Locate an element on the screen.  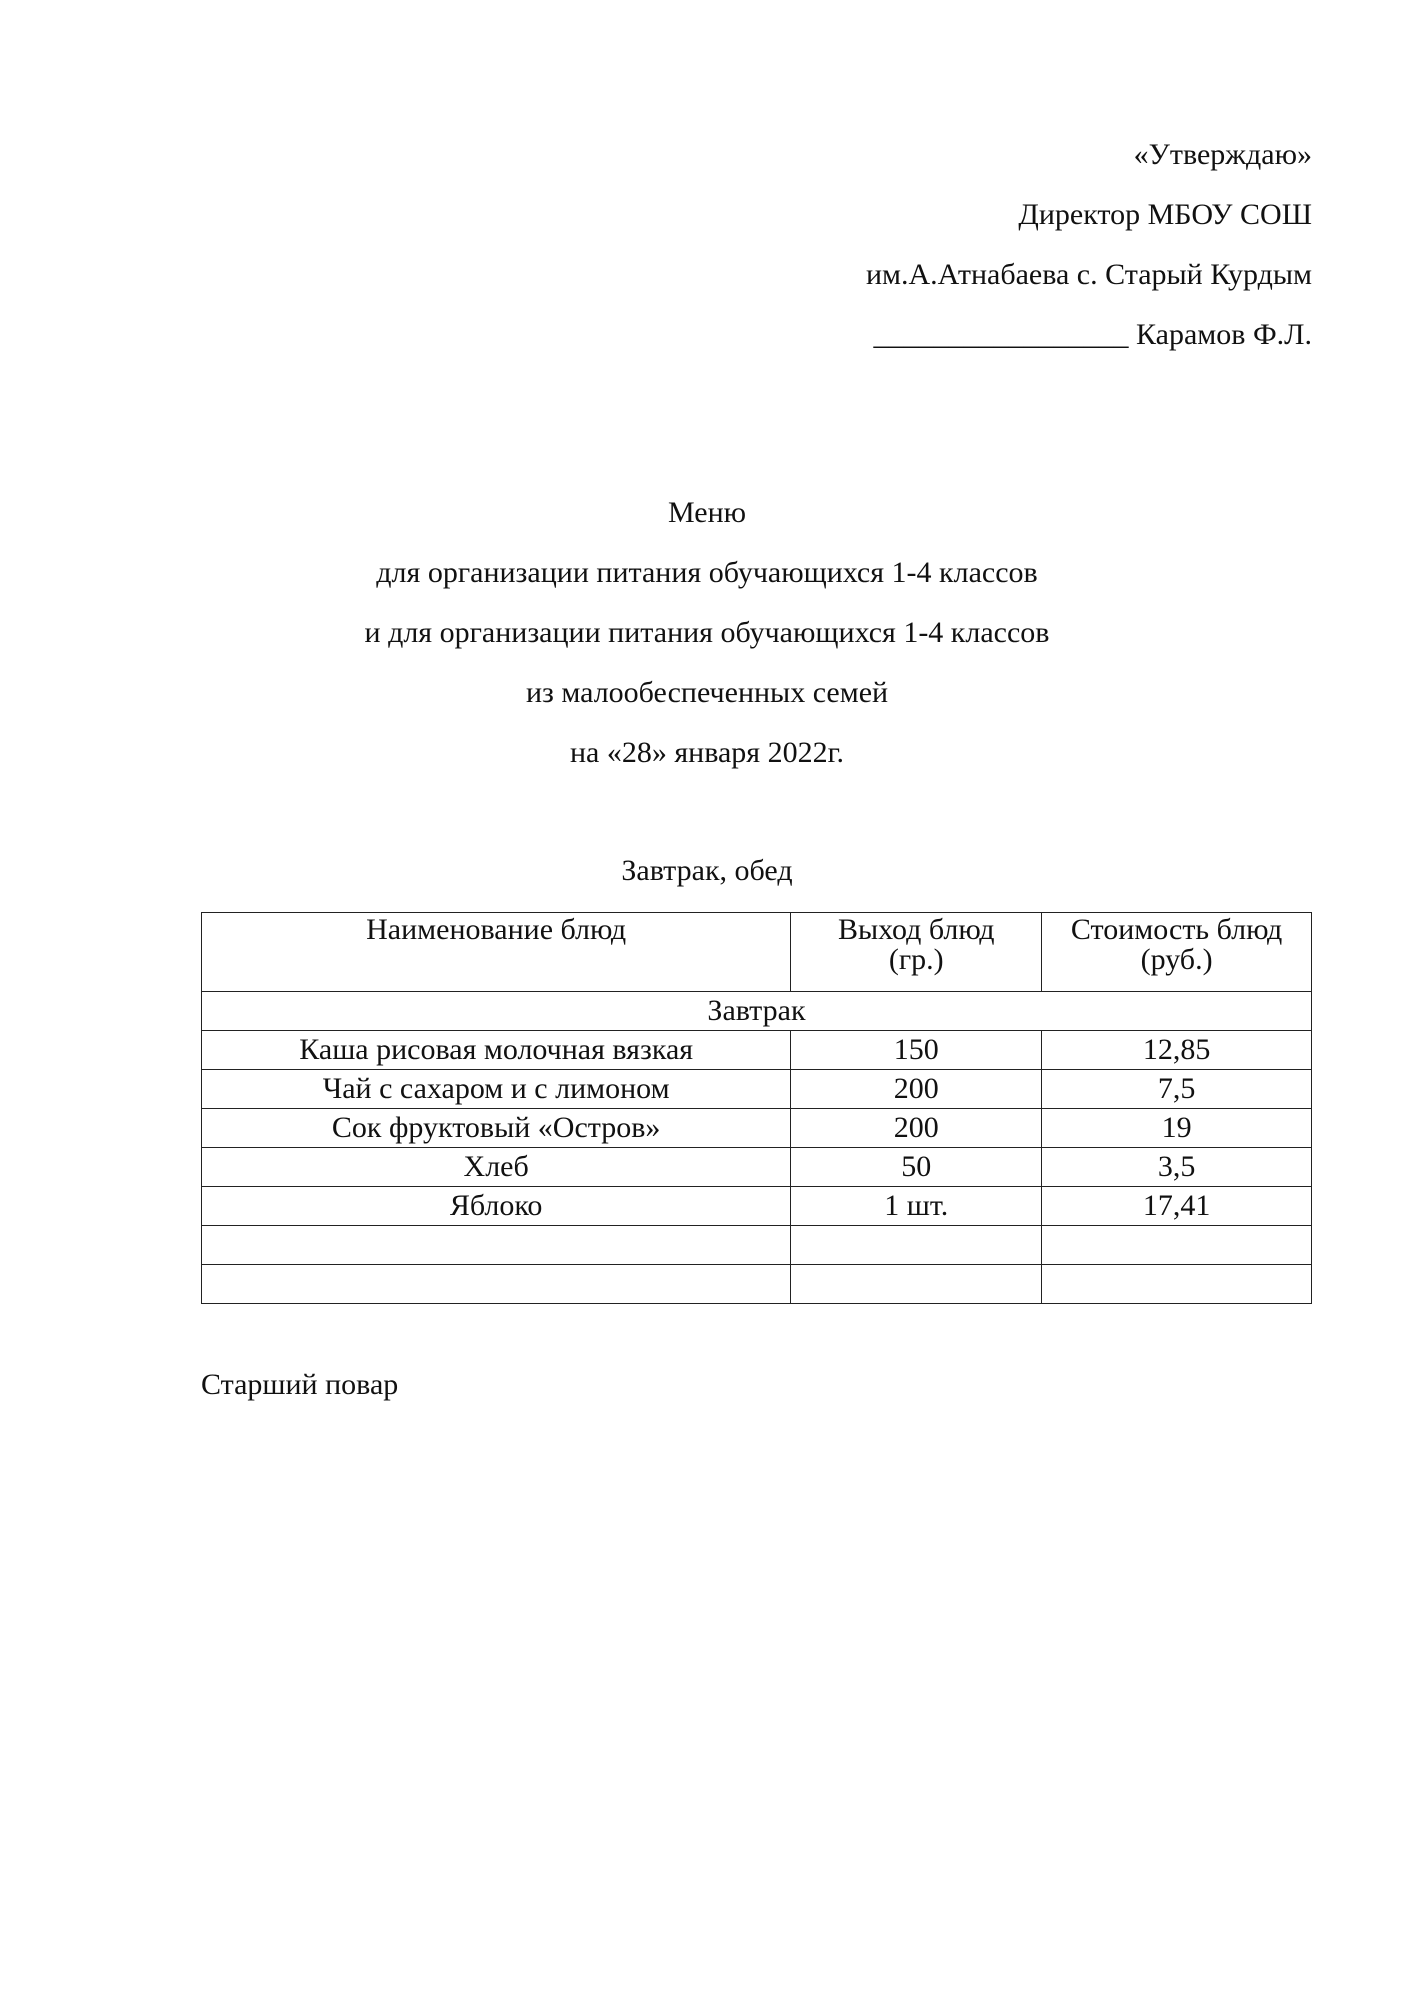
portion-cell: 50 is located at coordinates (916, 1167).